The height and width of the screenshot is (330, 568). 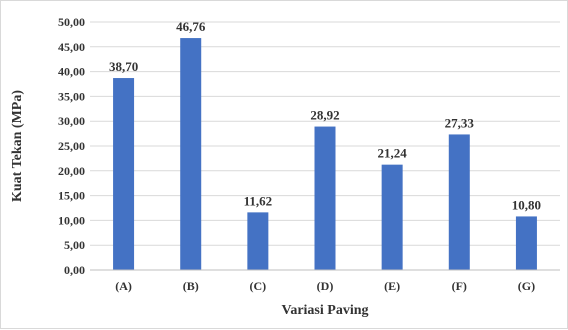 I want to click on y-tick-label: 30,00, so click(x=71, y=121).